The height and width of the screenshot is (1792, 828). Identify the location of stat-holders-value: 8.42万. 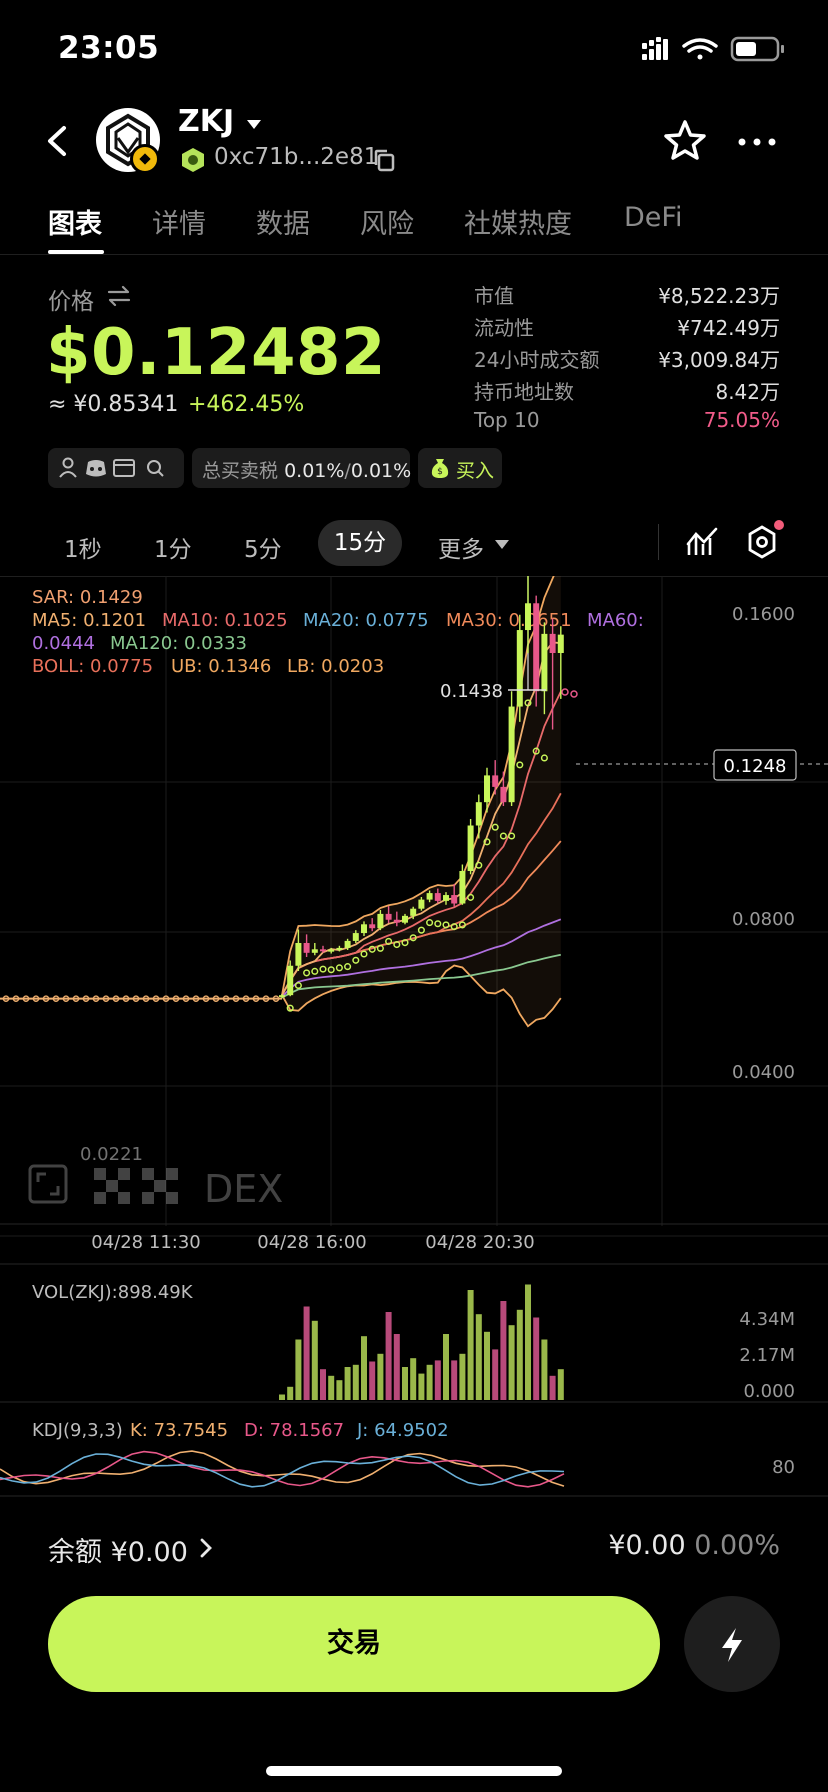
(747, 392).